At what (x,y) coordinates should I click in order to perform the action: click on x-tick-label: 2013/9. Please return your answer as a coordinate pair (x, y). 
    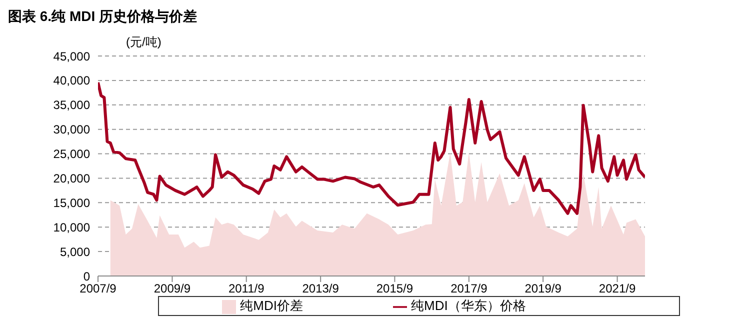
    Looking at the image, I should click on (321, 289).